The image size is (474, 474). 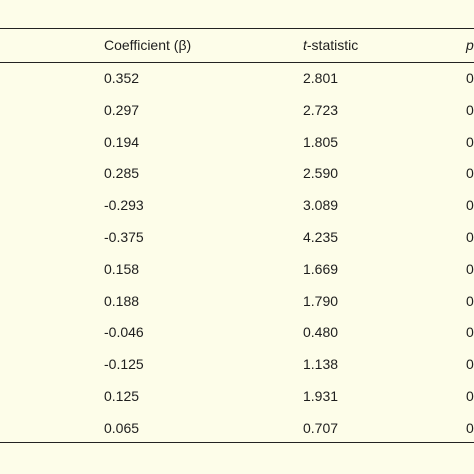 What do you see at coordinates (237, 28) in the screenshot?
I see `top-rule` at bounding box center [237, 28].